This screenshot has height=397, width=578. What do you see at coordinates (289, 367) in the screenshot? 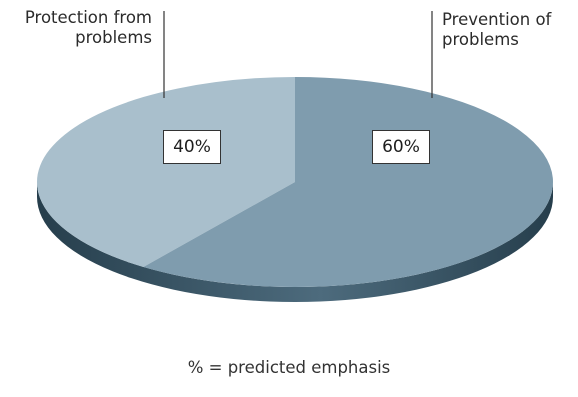
I see `chart-footnote: % = predicted emphasis` at bounding box center [289, 367].